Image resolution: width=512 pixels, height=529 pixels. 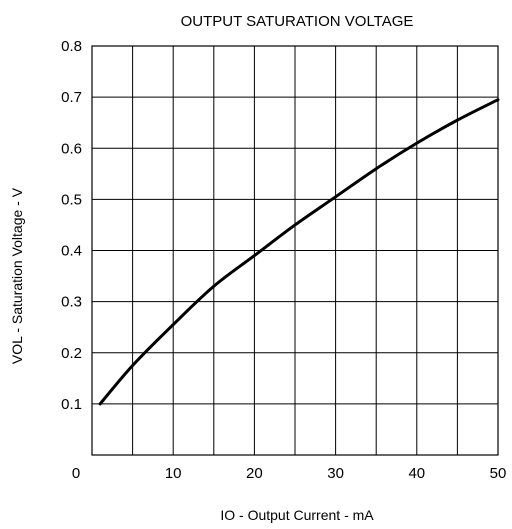 What do you see at coordinates (71, 225) in the screenshot?
I see `y-tick-labels: 0.1 0.2 0.3 0.4 0.5 0.6 0.7 0.8` at bounding box center [71, 225].